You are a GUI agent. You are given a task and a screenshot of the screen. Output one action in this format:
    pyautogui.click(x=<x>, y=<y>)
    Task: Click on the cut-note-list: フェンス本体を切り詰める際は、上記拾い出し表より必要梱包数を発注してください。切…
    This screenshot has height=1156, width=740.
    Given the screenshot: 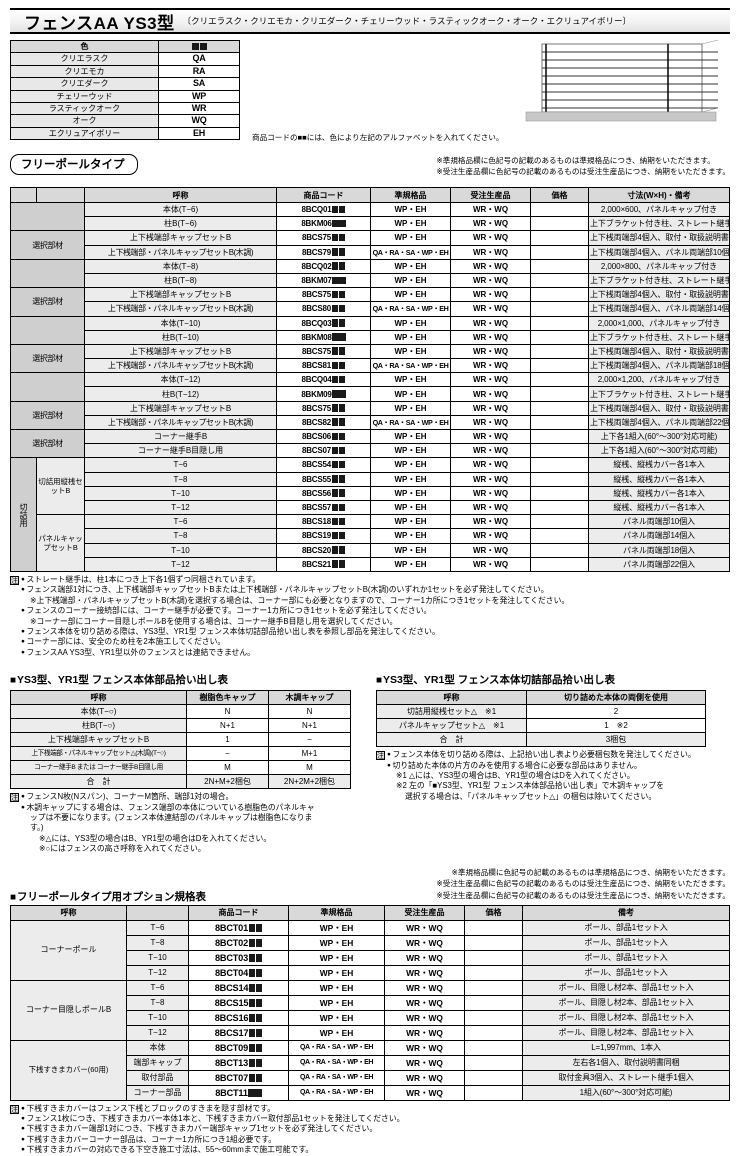 What is the action you would take?
    pyautogui.click(x=541, y=776)
    